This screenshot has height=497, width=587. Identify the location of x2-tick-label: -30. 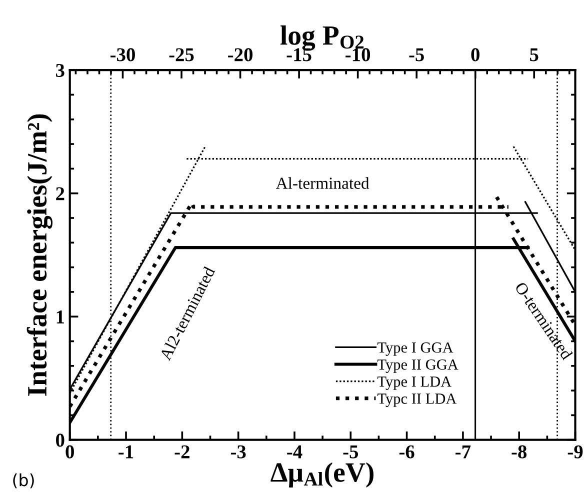
(122, 55).